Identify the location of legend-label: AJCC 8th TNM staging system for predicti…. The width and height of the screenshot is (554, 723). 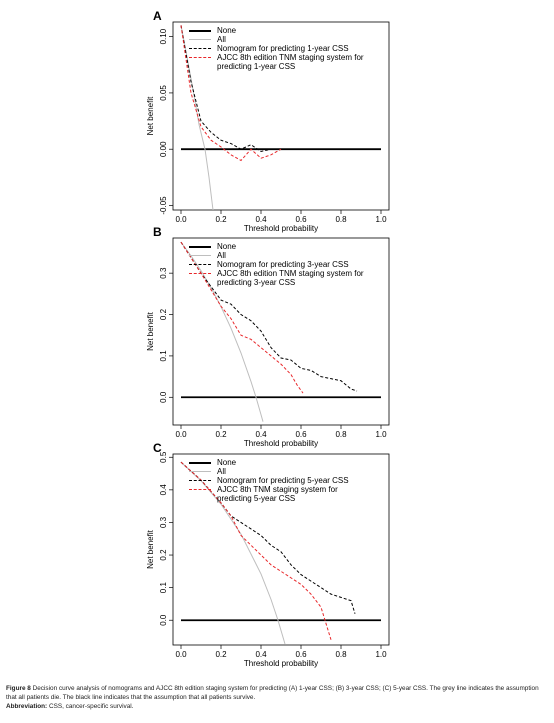
(277, 494).